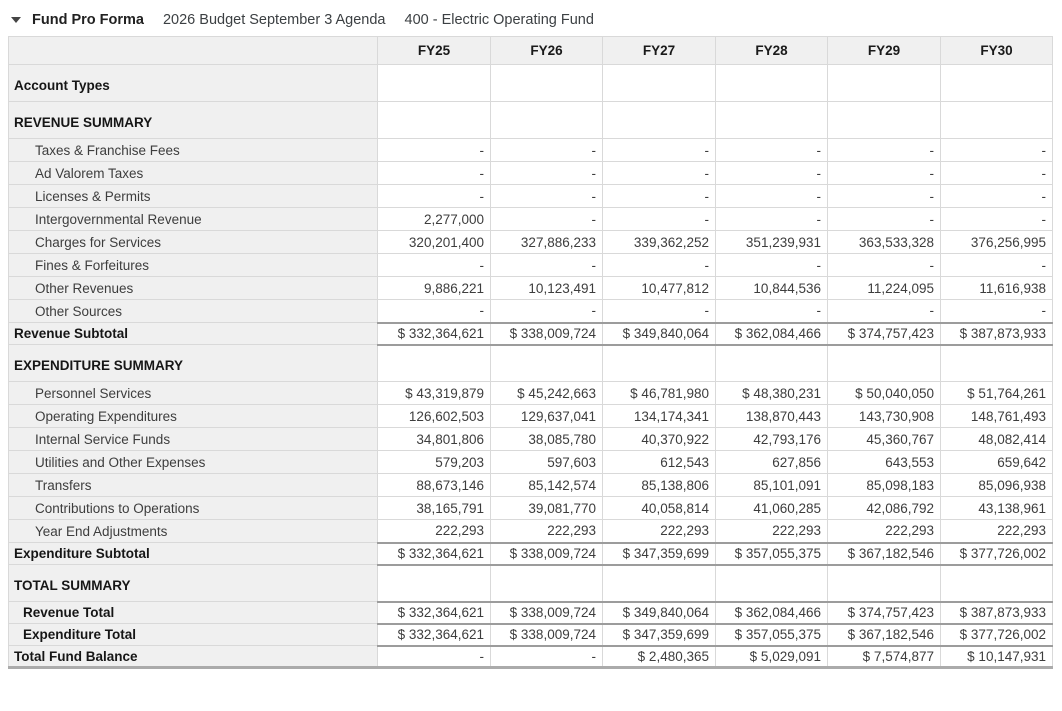 The width and height of the screenshot is (1062, 711). What do you see at coordinates (546, 50) in the screenshot?
I see `column-header-fy26: FY26` at bounding box center [546, 50].